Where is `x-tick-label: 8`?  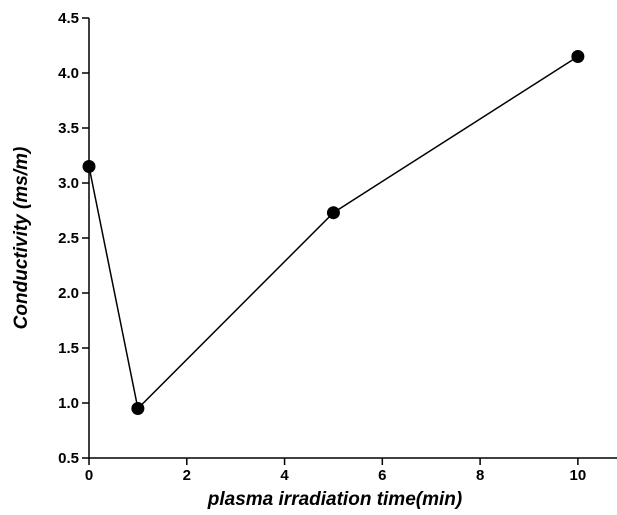
x-tick-label: 8 is located at coordinates (480, 475).